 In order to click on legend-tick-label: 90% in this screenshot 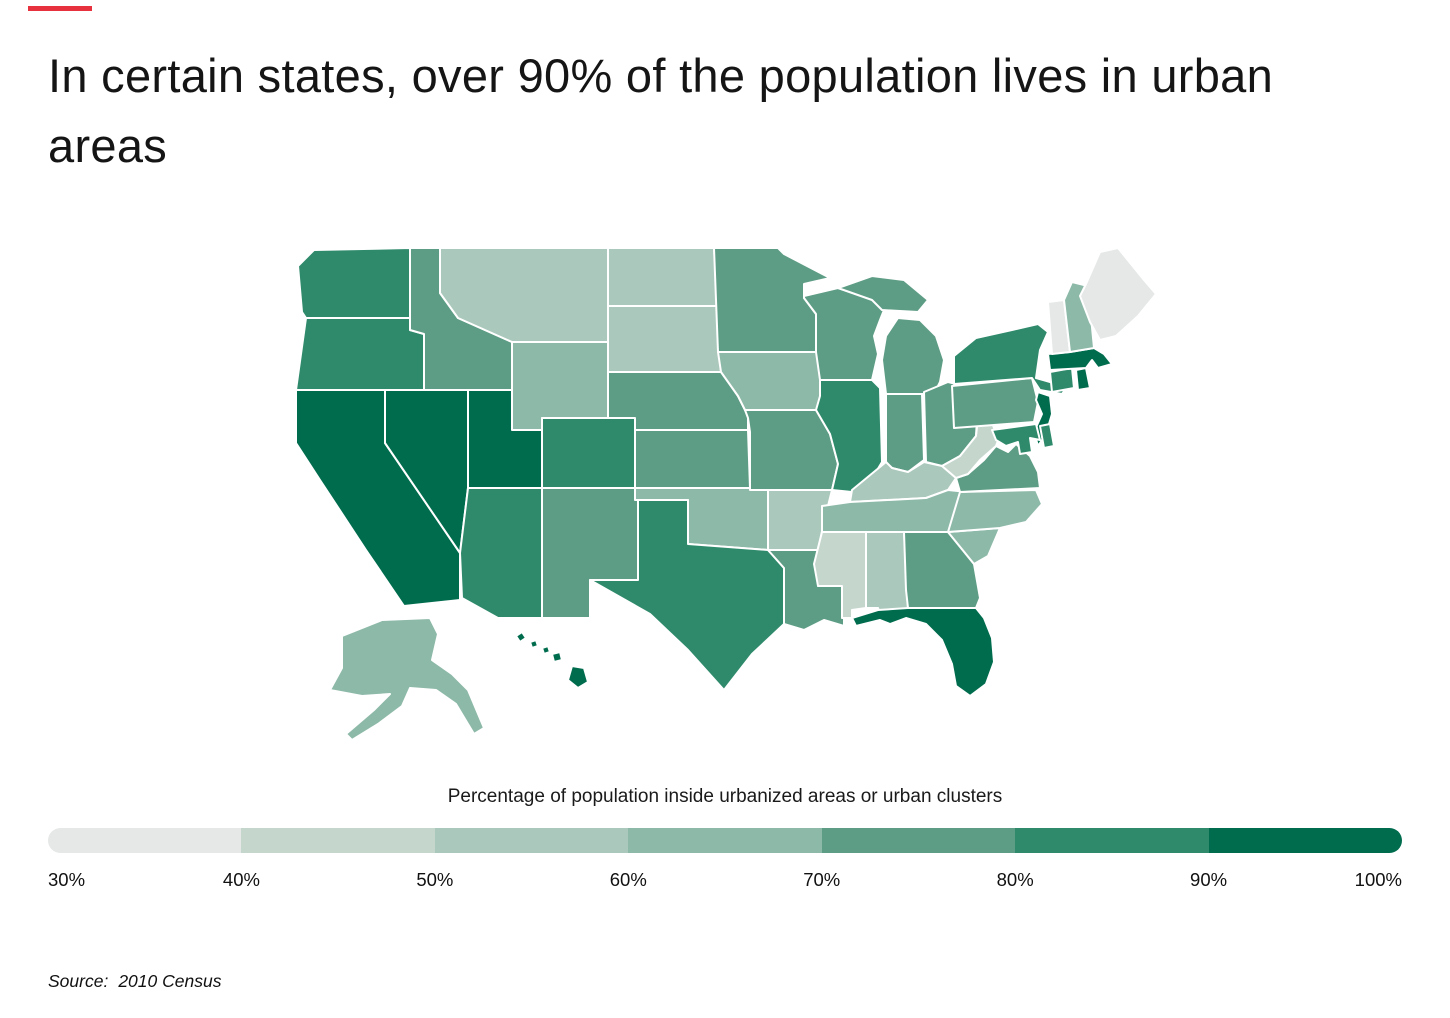, I will do `click(1209, 880)`.